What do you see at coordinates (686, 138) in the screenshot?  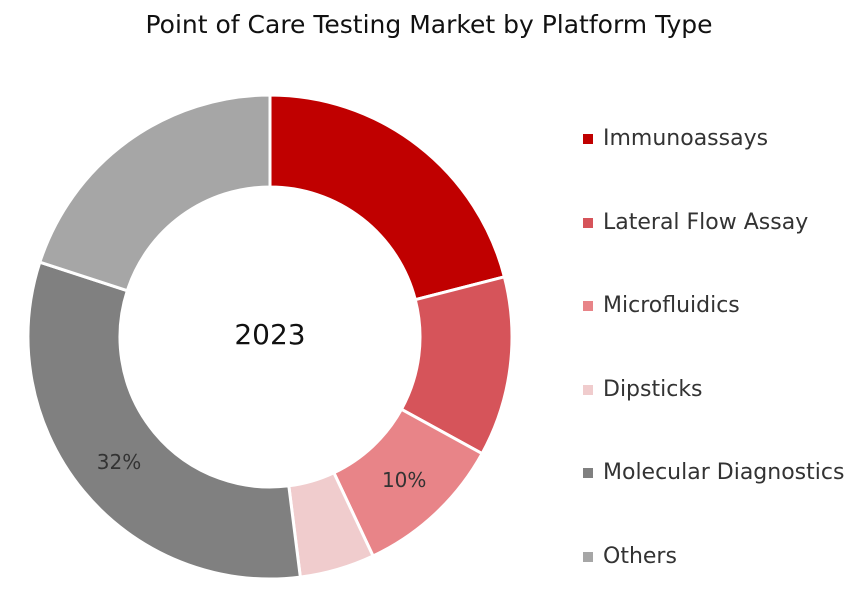 I see `legend-label: Immunoassays` at bounding box center [686, 138].